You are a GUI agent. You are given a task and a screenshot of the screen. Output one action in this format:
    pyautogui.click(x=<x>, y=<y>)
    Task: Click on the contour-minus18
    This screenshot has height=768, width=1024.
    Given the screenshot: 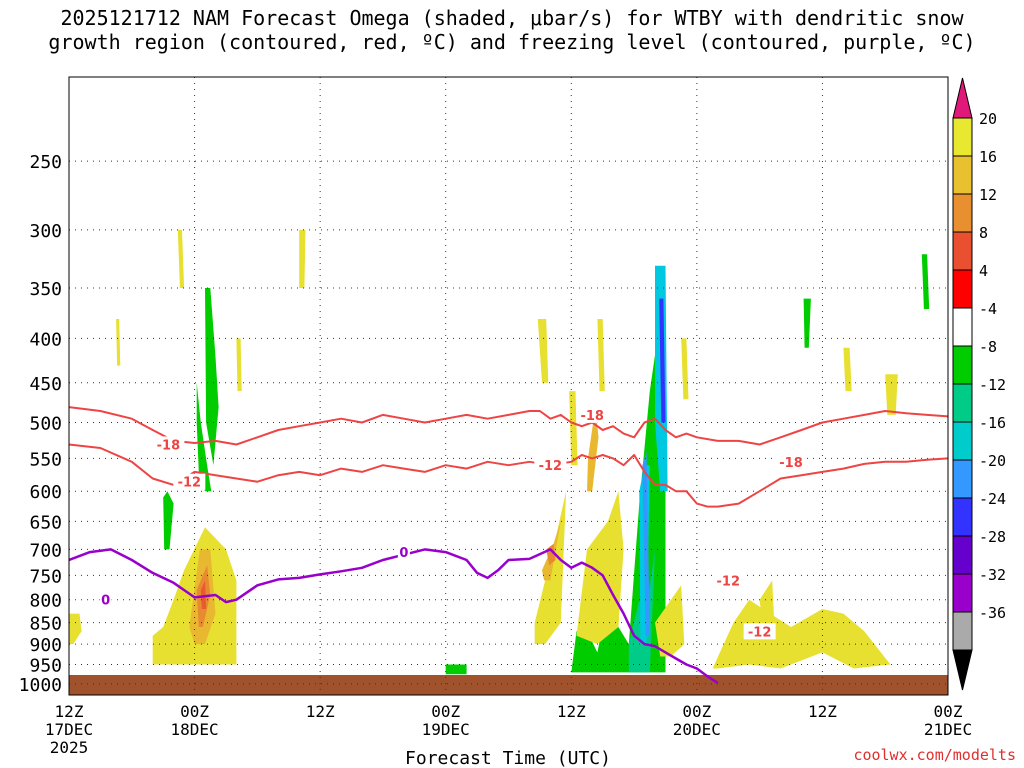 What is the action you would take?
    pyautogui.click(x=508, y=426)
    